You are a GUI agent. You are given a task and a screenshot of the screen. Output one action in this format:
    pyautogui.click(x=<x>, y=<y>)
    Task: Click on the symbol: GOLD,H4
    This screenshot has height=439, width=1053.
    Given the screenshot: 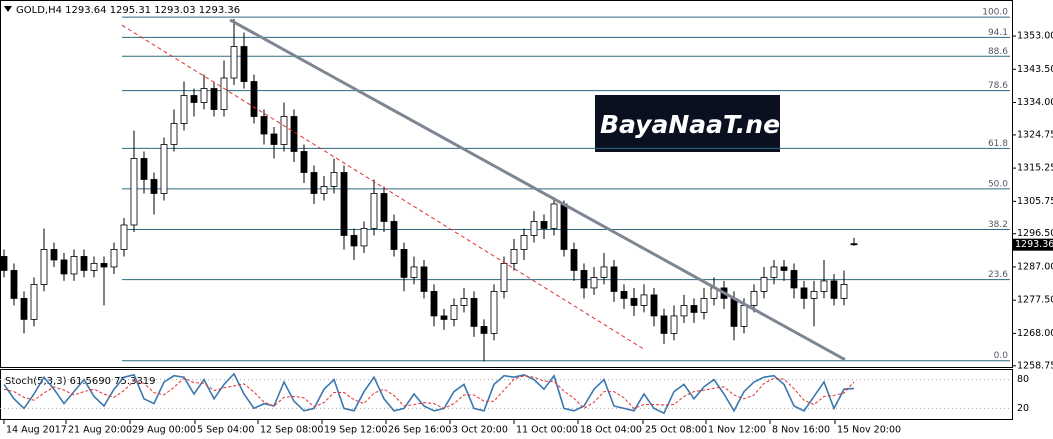 What is the action you would take?
    pyautogui.click(x=39, y=10)
    